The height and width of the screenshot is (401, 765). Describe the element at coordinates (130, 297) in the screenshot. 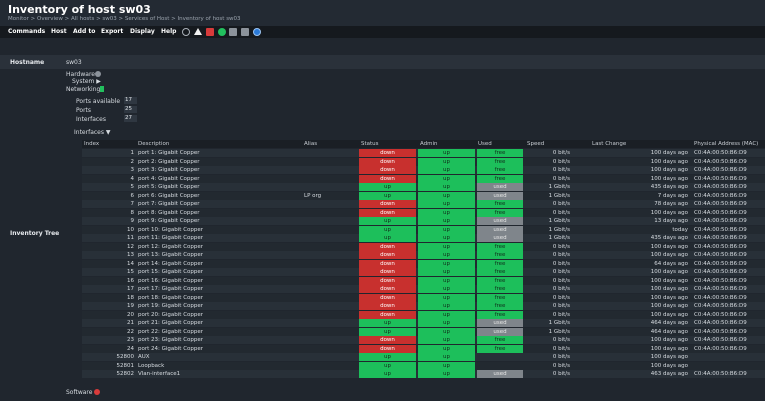

I see `cell-index: 18` at that location.